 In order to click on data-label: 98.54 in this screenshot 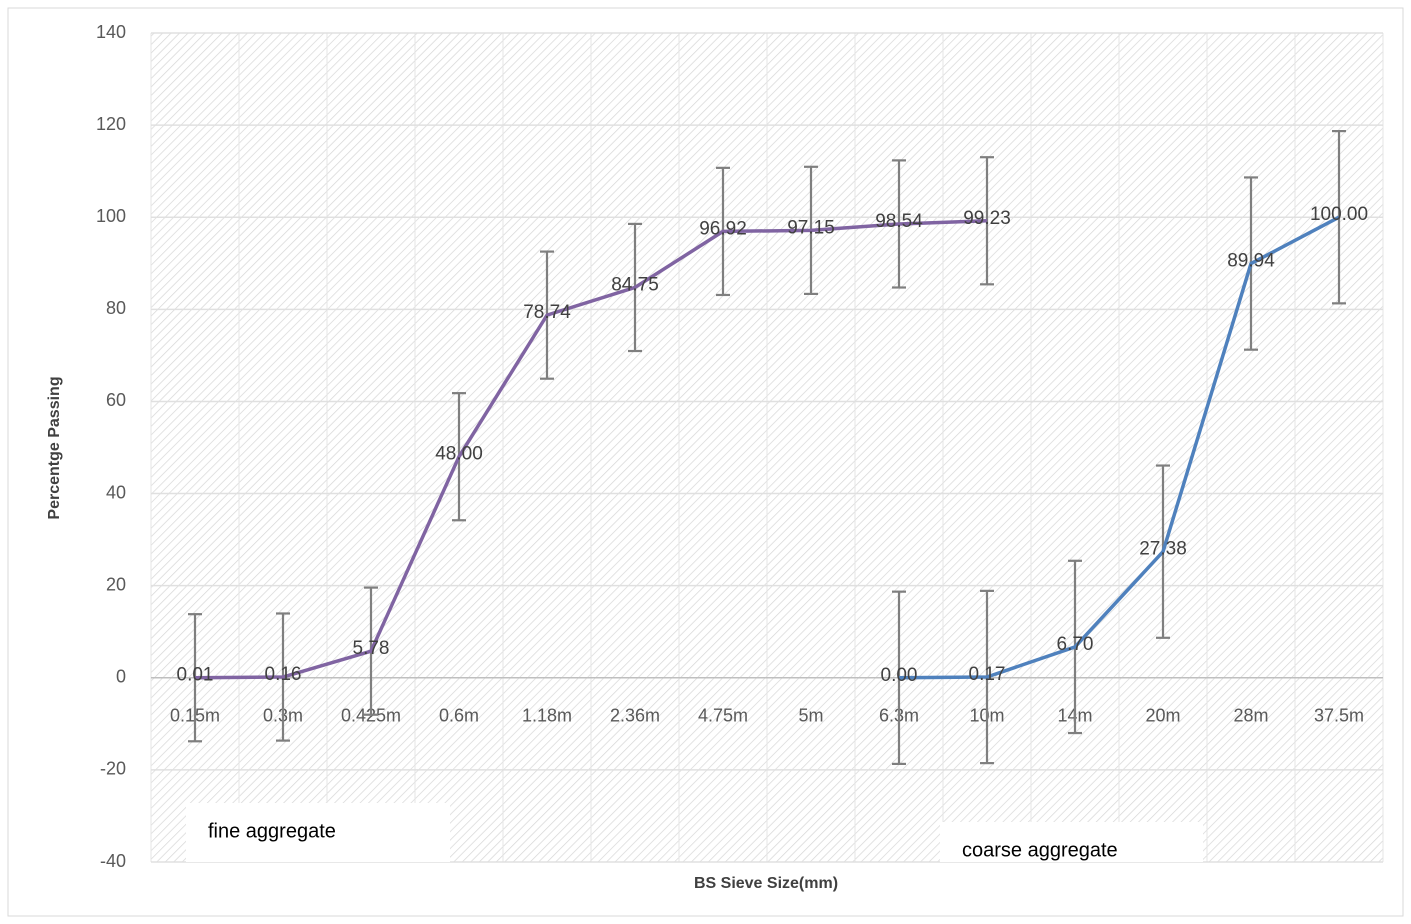, I will do `click(899, 221)`.